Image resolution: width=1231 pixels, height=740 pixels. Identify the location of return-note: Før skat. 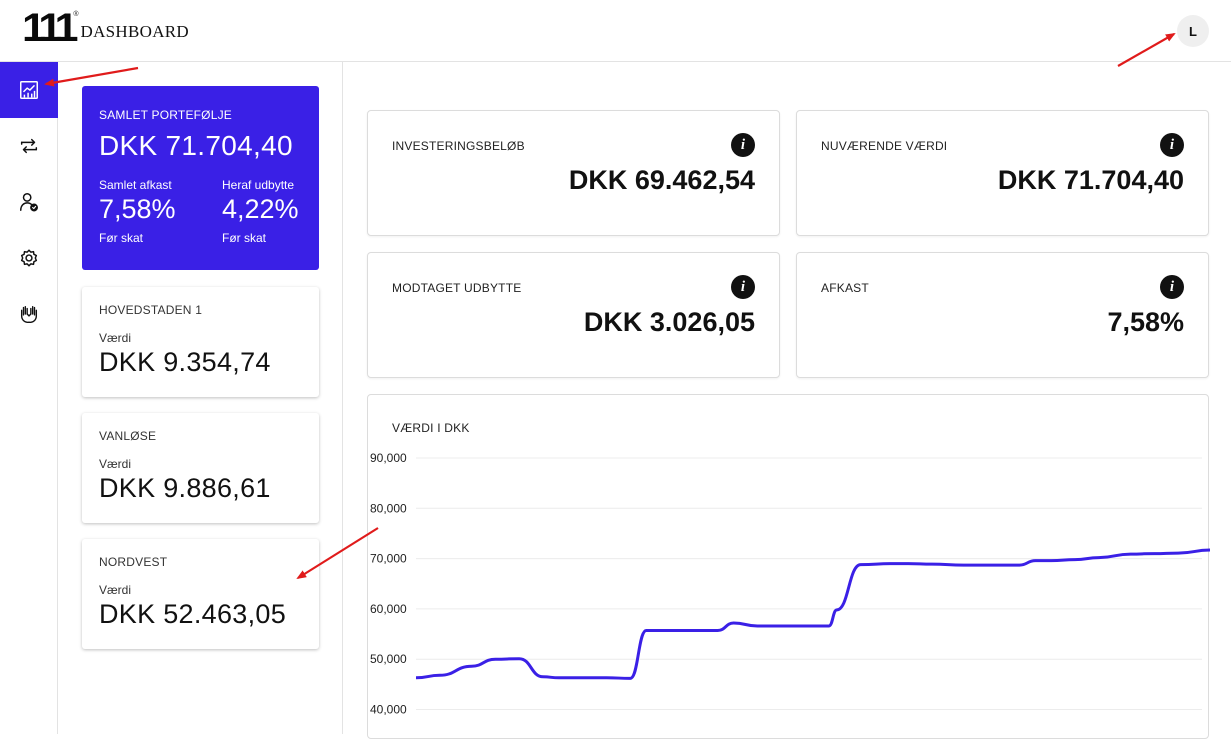
(121, 238).